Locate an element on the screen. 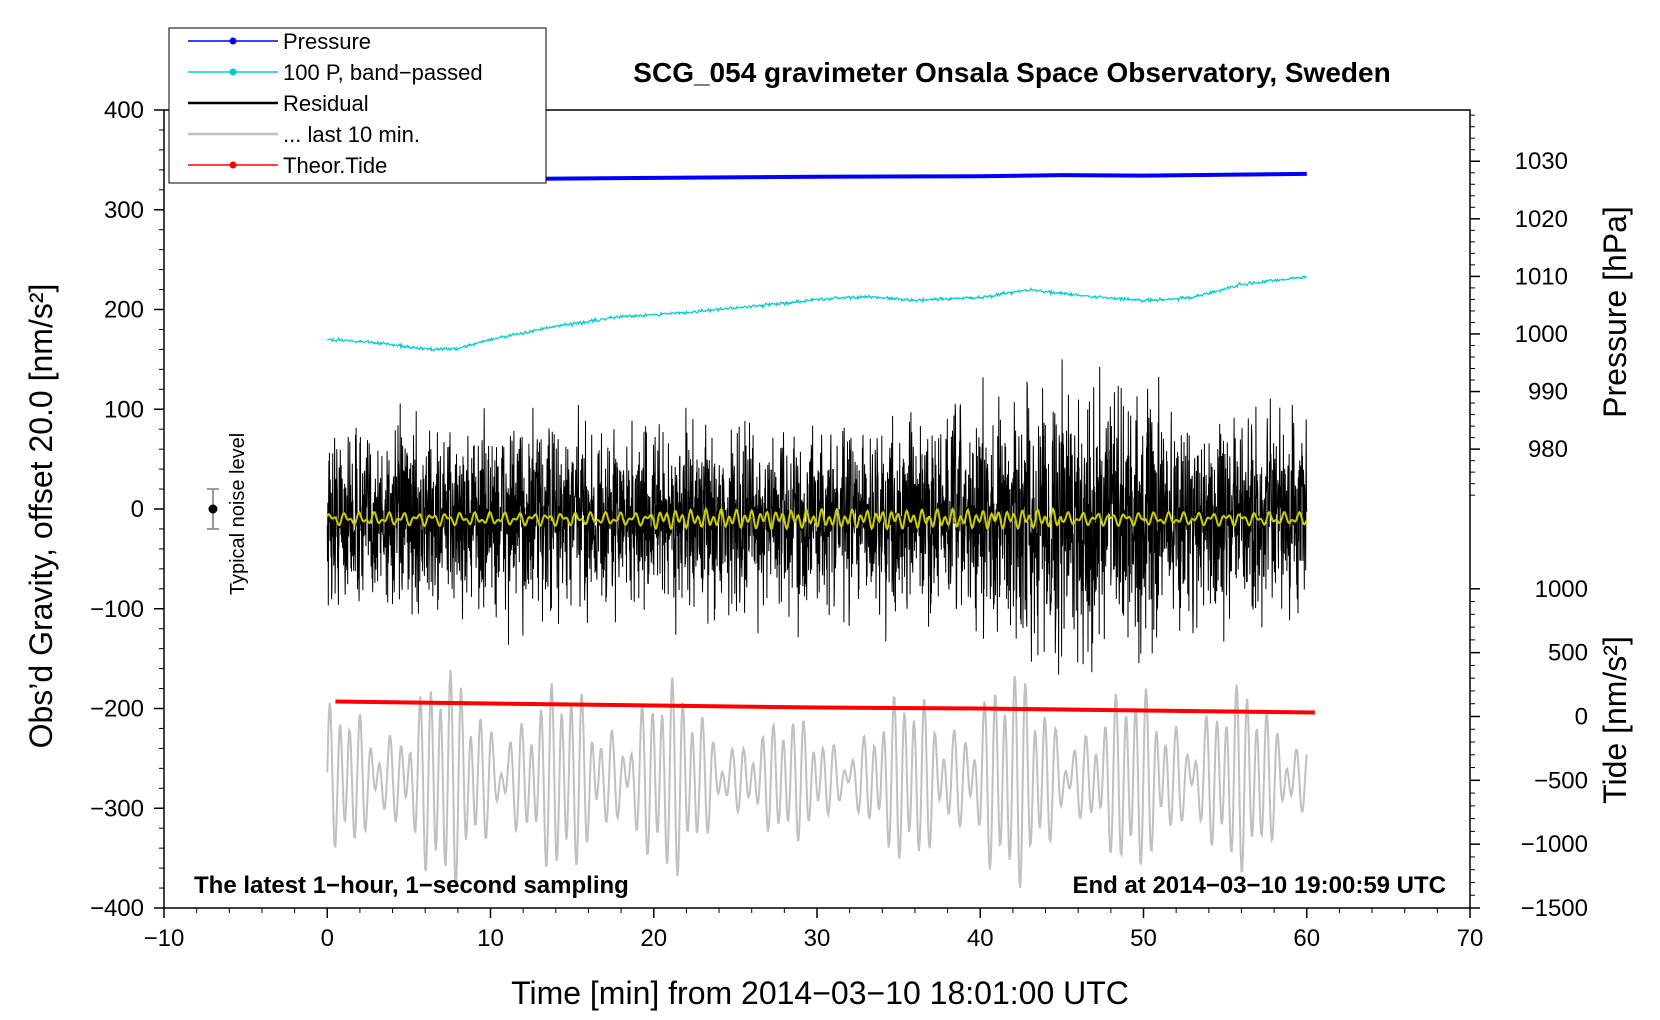 This screenshot has width=1660, height=1020. x-tick-label: 60 is located at coordinates (1306, 938).